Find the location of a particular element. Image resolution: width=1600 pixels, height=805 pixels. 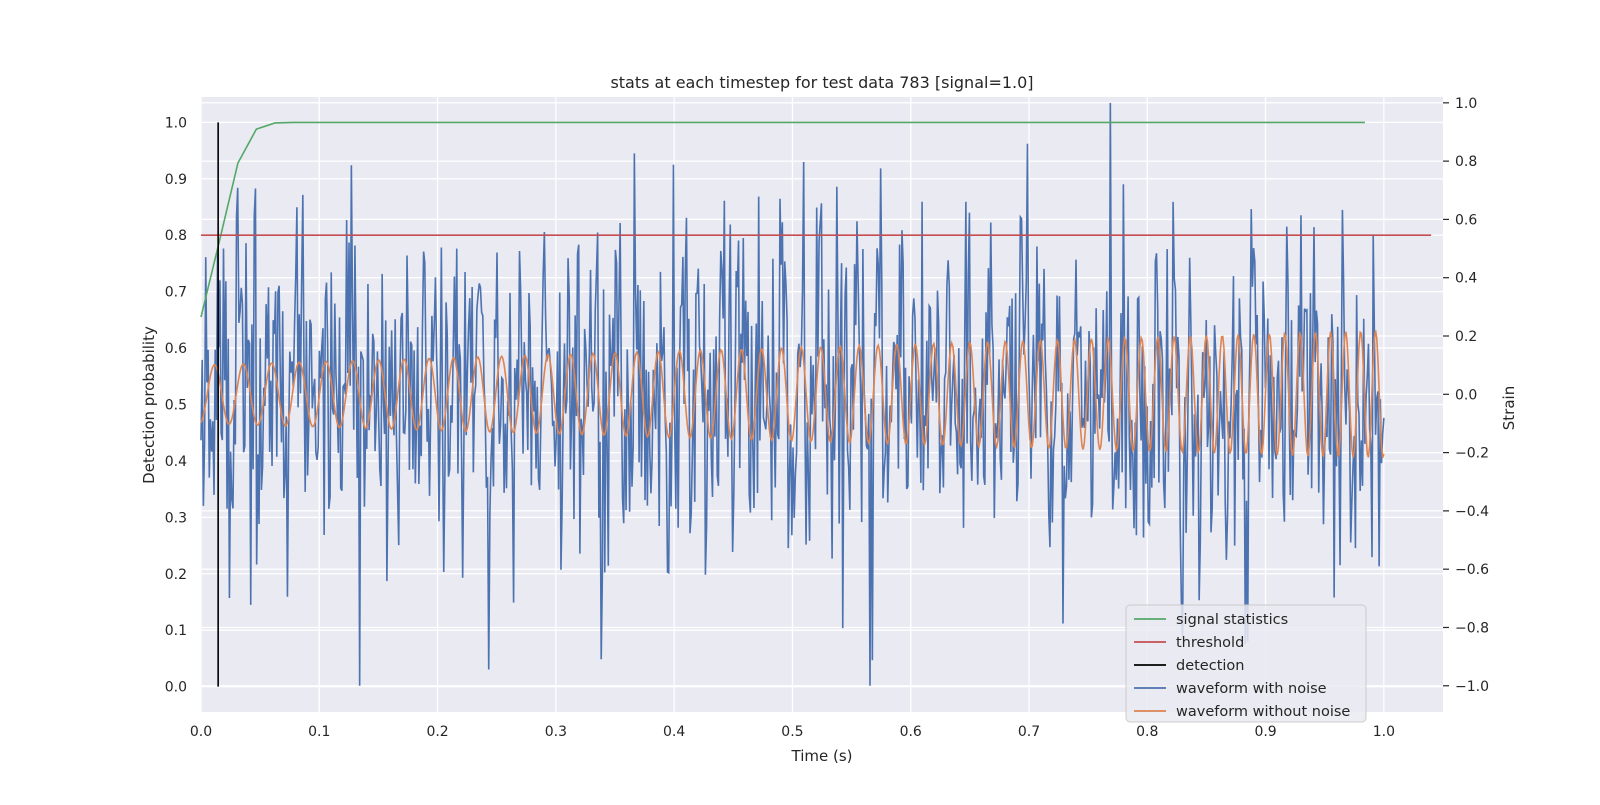

y2-tick-label: 0.0 is located at coordinates (1466, 395).